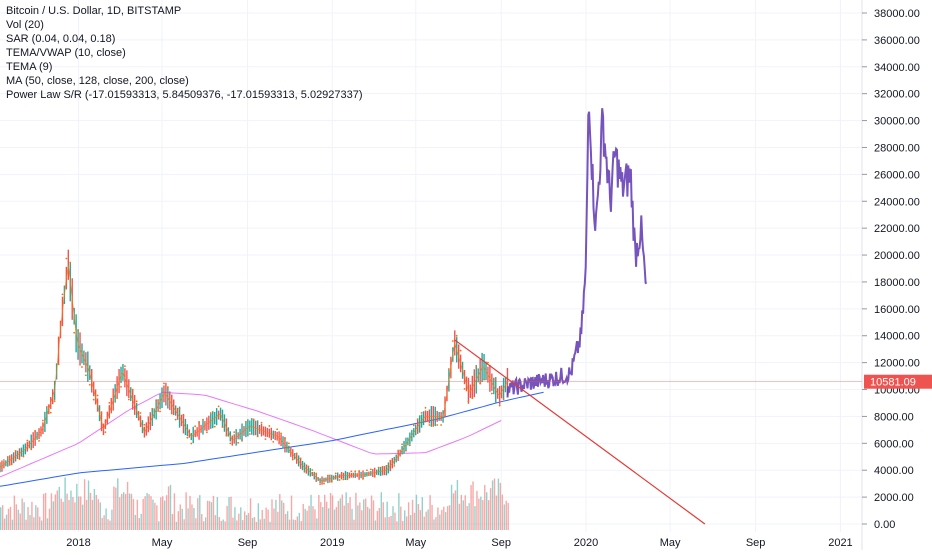  What do you see at coordinates (577, 253) in the screenshot?
I see `projection-line` at bounding box center [577, 253].